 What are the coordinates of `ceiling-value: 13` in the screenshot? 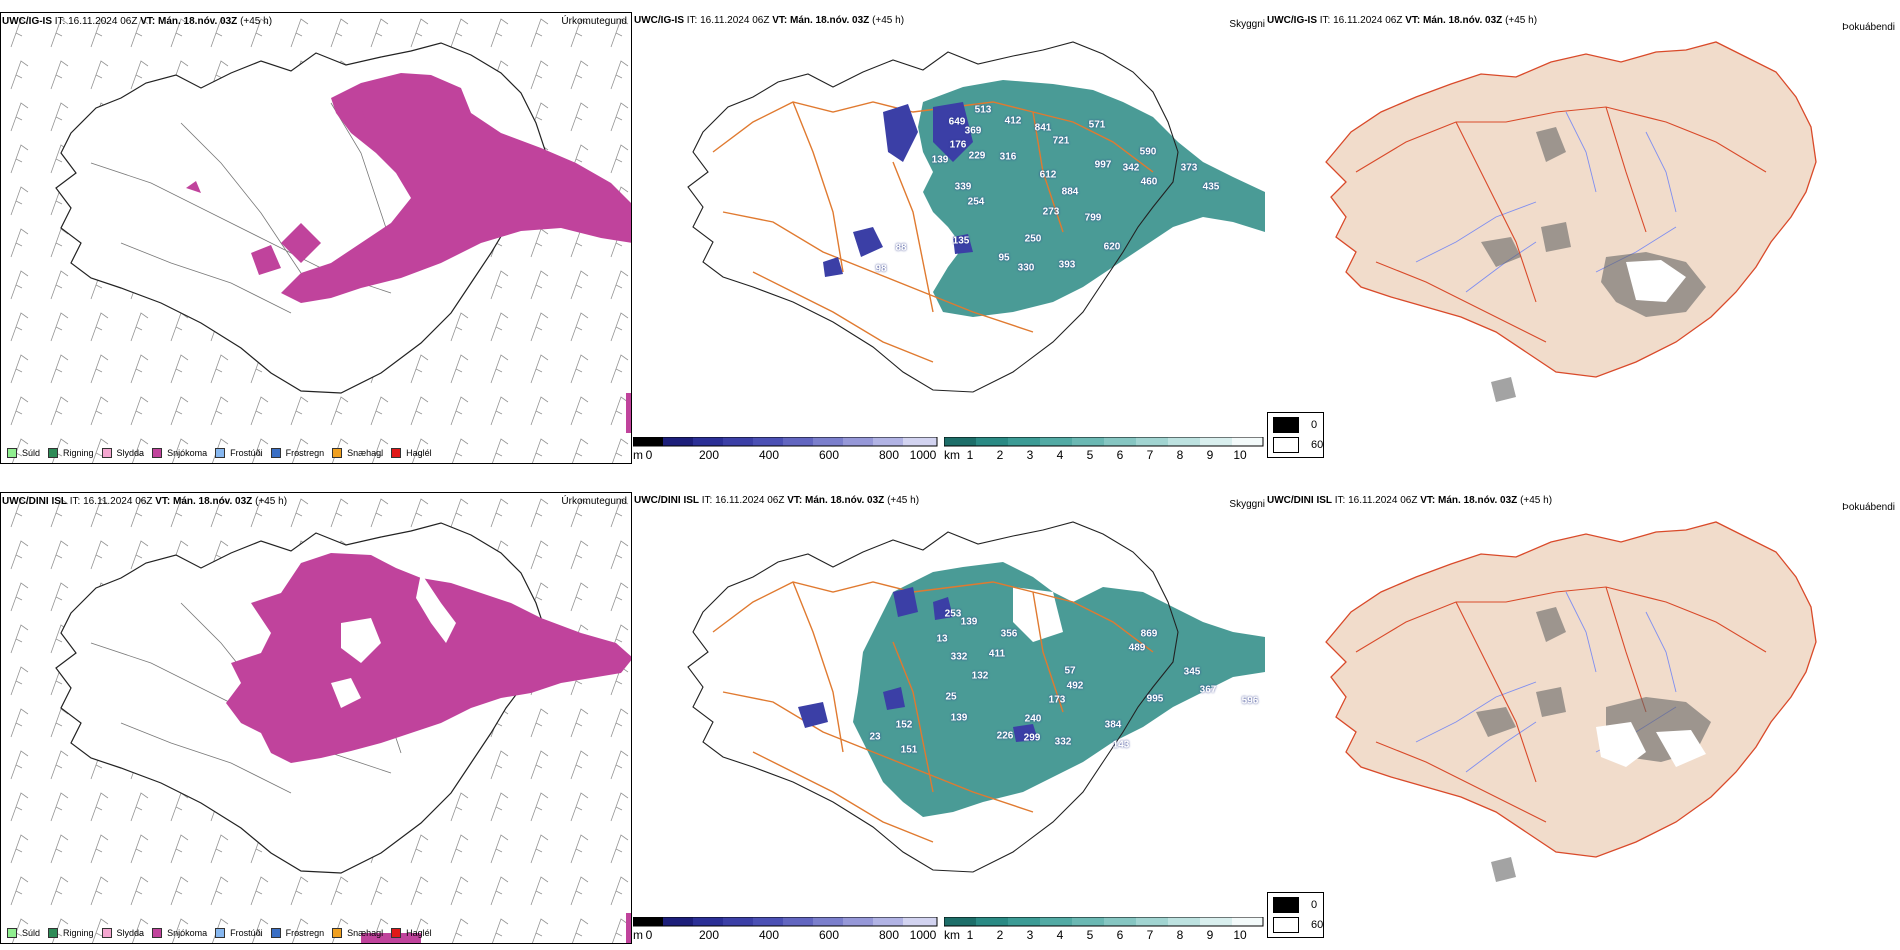 It's located at (942, 639).